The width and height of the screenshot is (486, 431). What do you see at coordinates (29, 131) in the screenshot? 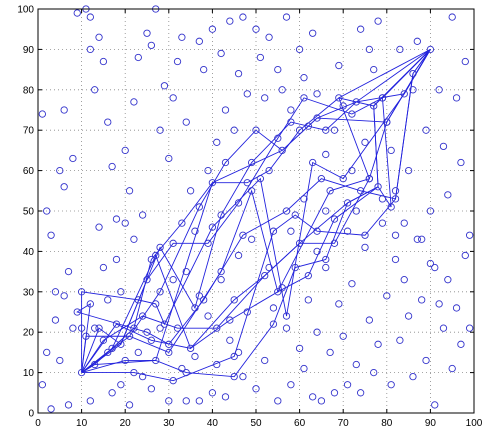
I see `y-tick-label: 70` at bounding box center [29, 131].